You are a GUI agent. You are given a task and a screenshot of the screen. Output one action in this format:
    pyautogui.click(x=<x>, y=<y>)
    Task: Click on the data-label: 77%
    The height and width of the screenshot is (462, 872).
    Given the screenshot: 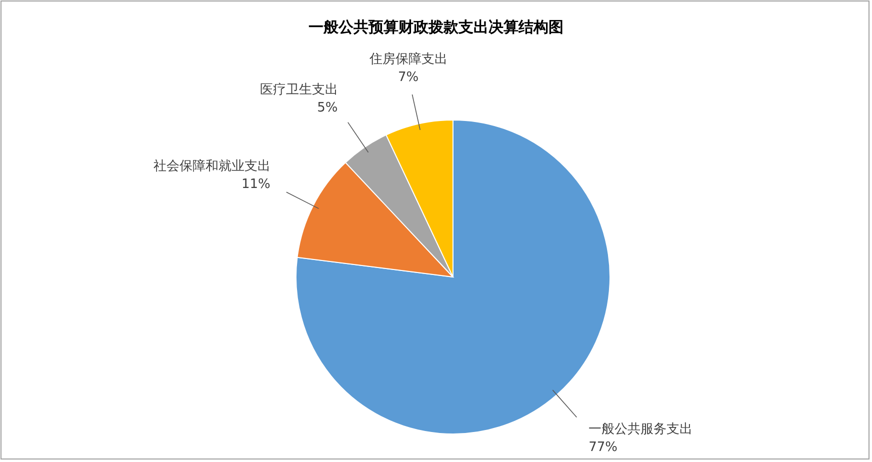 What is the action you would take?
    pyautogui.click(x=603, y=447)
    